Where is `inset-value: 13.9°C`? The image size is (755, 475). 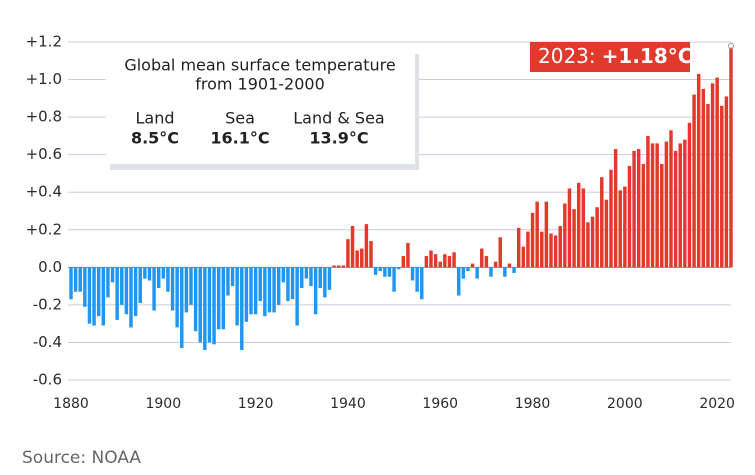 inset-value: 13.9°C is located at coordinates (338, 138).